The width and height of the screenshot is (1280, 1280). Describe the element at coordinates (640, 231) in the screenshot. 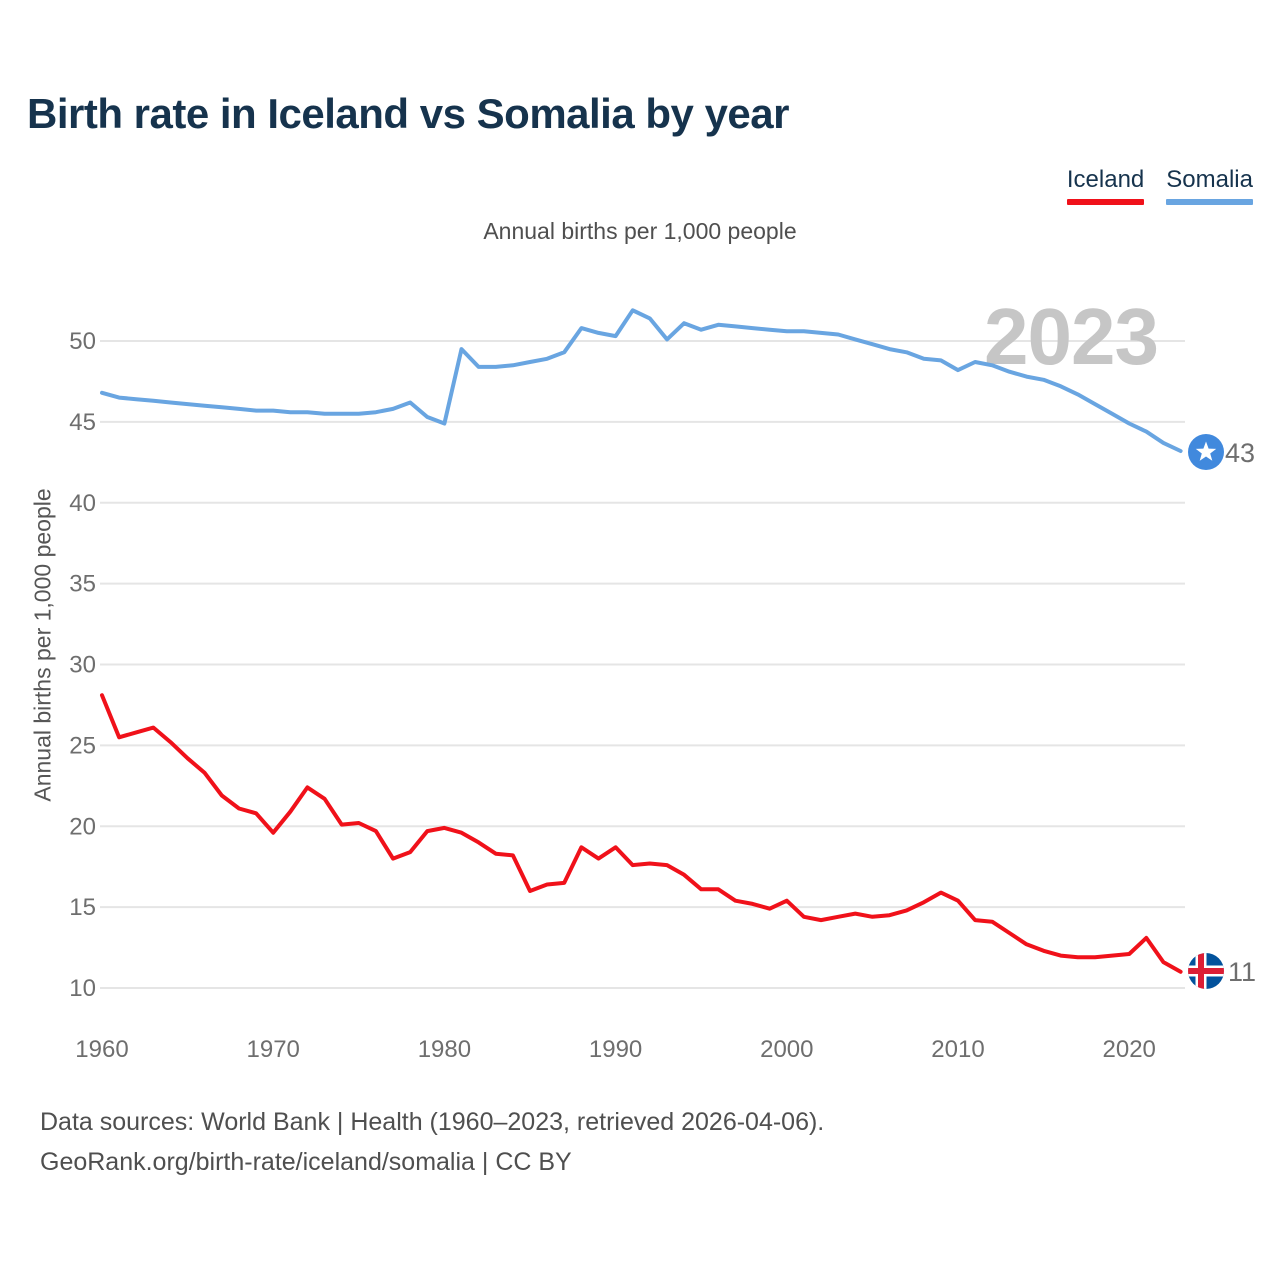

I see `chart-subtitle: Annual births per 1,000 people` at that location.